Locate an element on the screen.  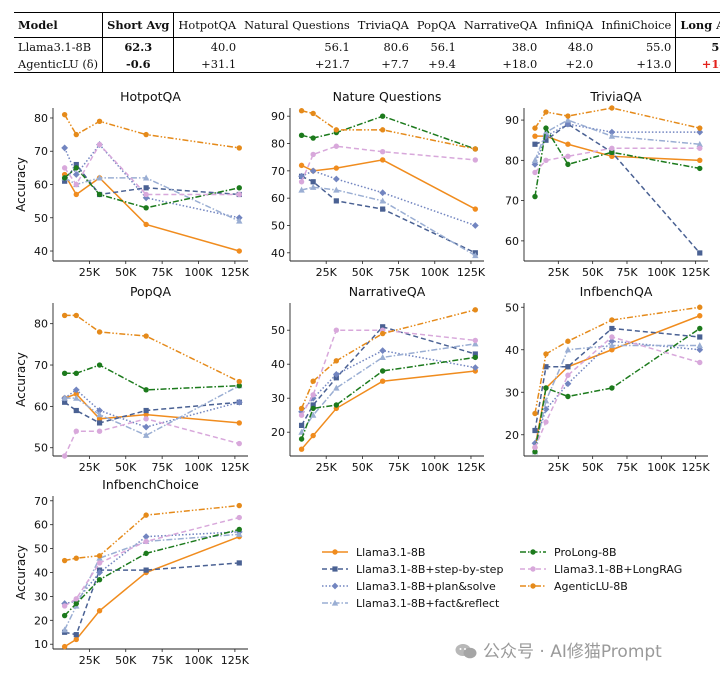
y-tick-label: 90 is located at coordinates (278, 116).